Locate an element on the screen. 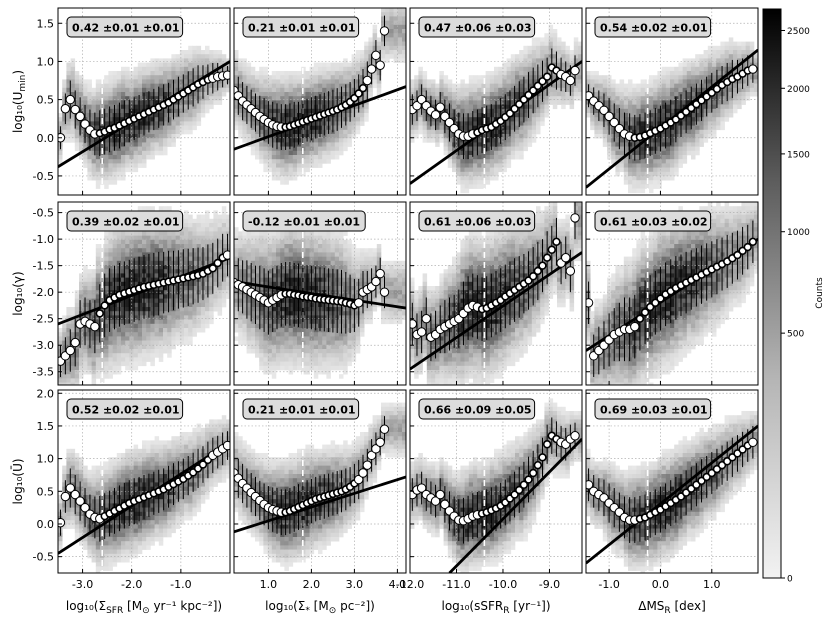  y-tick-label: 0.5 is located at coordinates (46, 100).